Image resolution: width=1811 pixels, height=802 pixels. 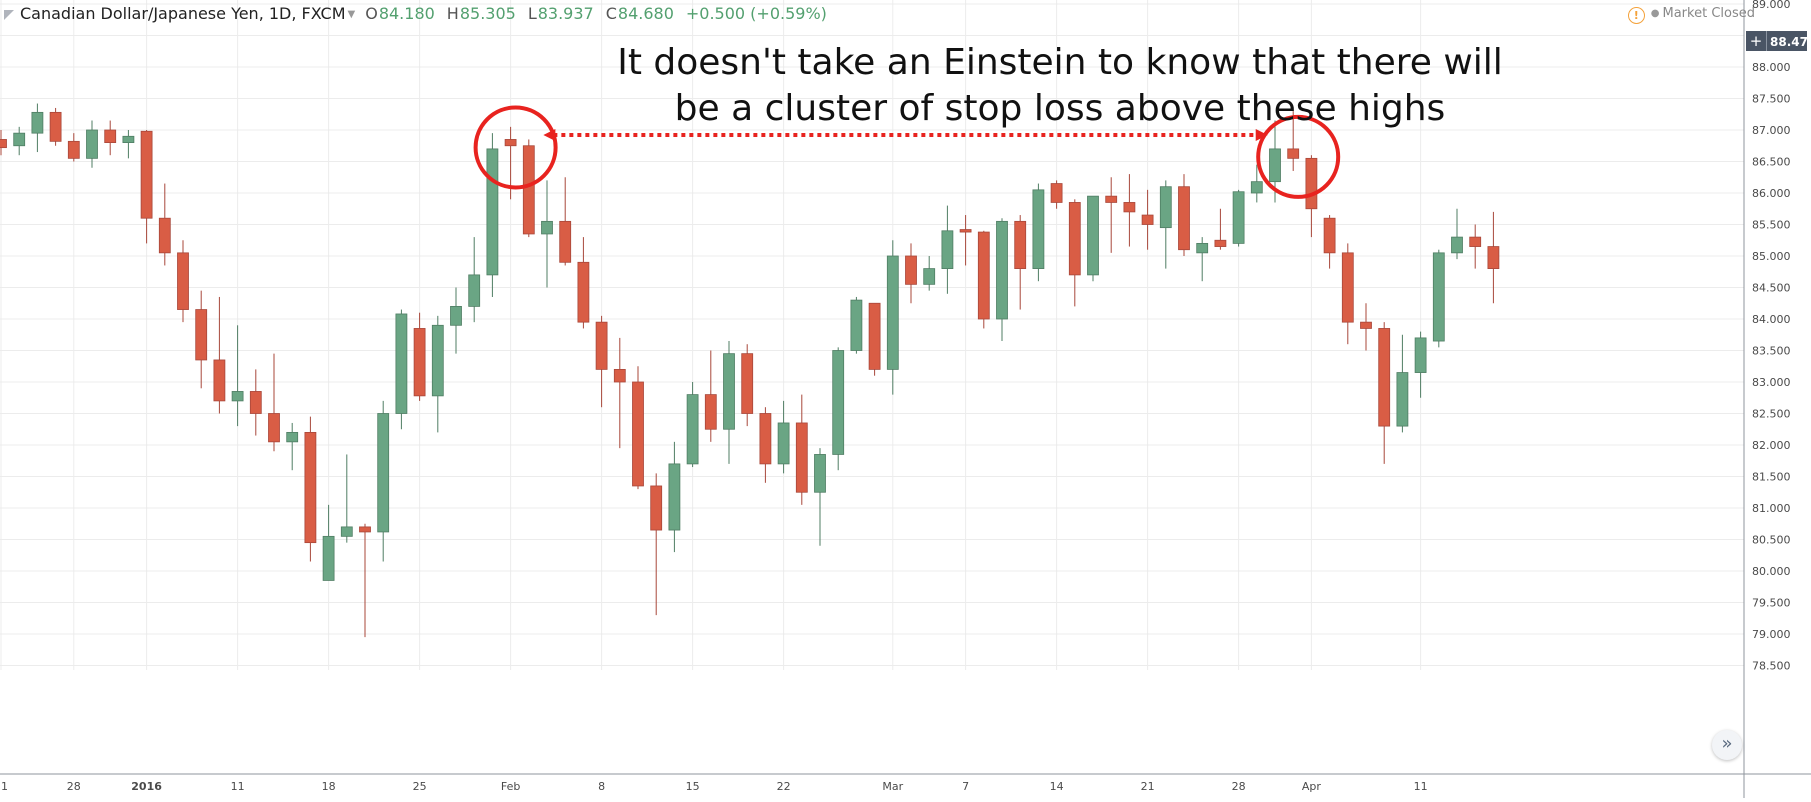 I want to click on y-tick-label: 87.000, so click(x=1771, y=130).